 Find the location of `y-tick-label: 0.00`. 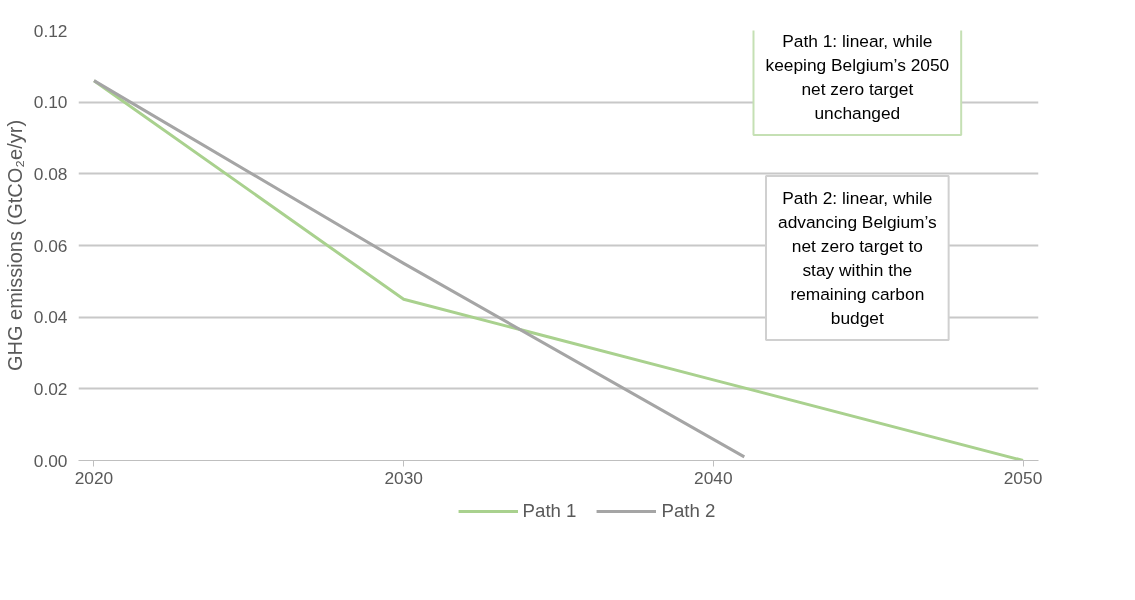

y-tick-label: 0.00 is located at coordinates (50, 460).